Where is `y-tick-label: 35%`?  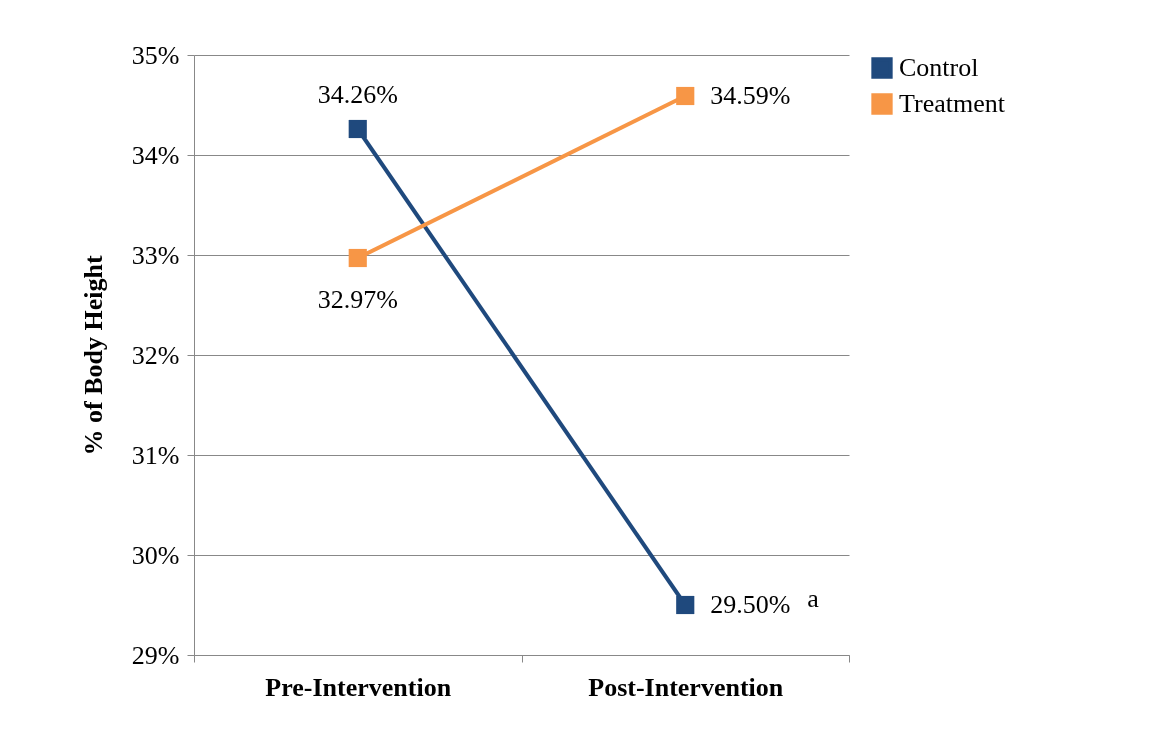 y-tick-label: 35% is located at coordinates (155, 55).